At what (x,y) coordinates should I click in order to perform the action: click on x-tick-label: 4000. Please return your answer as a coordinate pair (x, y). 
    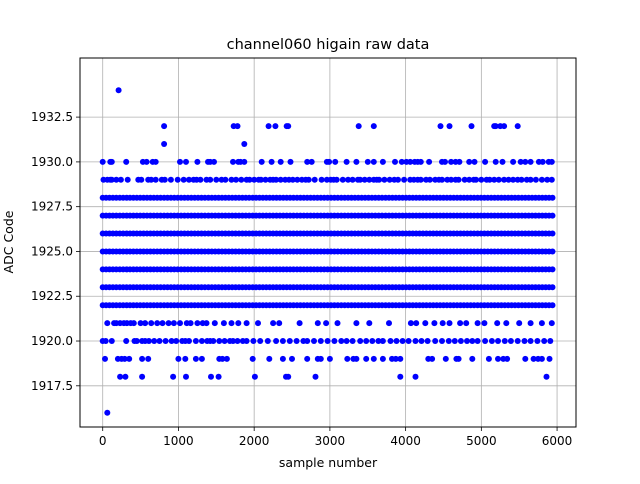
    Looking at the image, I should click on (405, 441).